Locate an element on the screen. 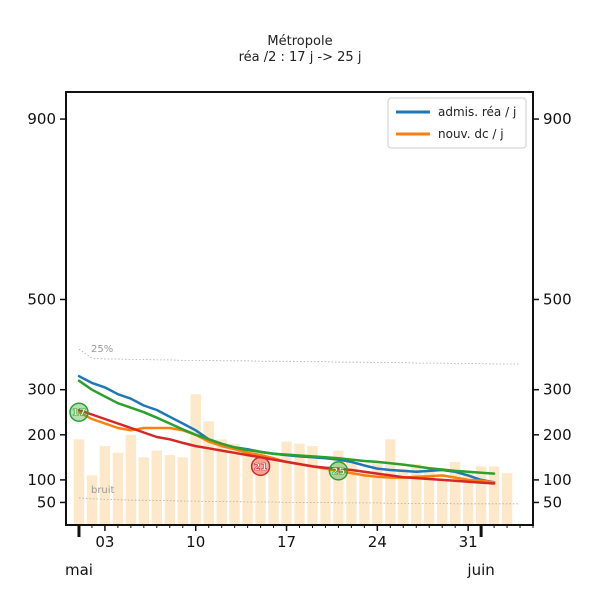  y-tick-label: 300 is located at coordinates (41, 390).